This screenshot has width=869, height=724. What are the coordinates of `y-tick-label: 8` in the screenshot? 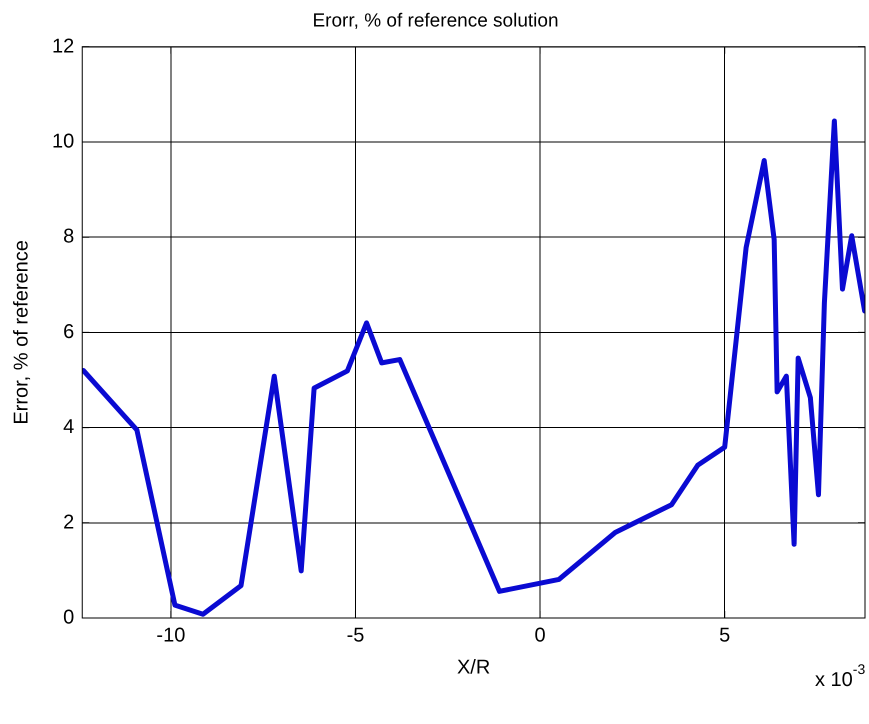 It's located at (68, 237).